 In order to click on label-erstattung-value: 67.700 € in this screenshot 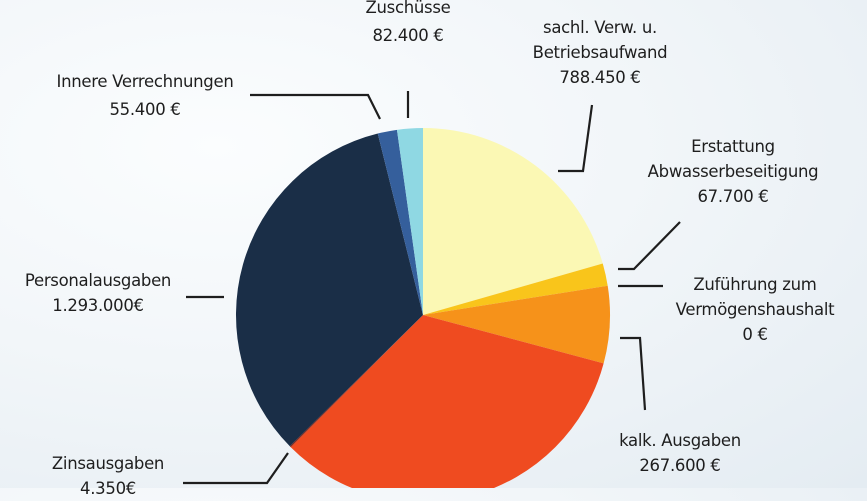, I will do `click(733, 196)`.